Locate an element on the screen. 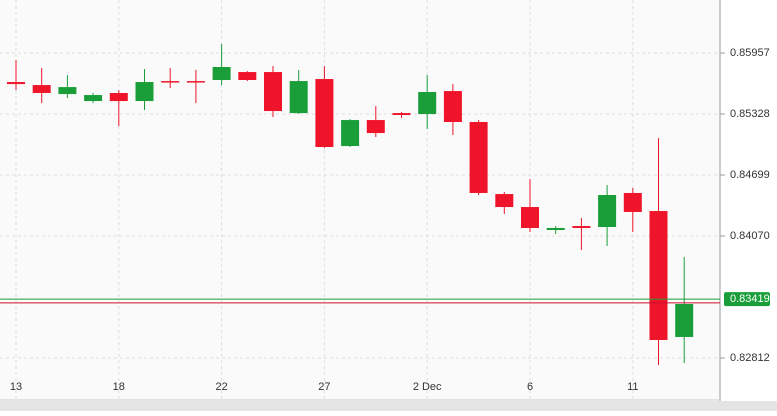  x-tick-label: 27 is located at coordinates (324, 387).